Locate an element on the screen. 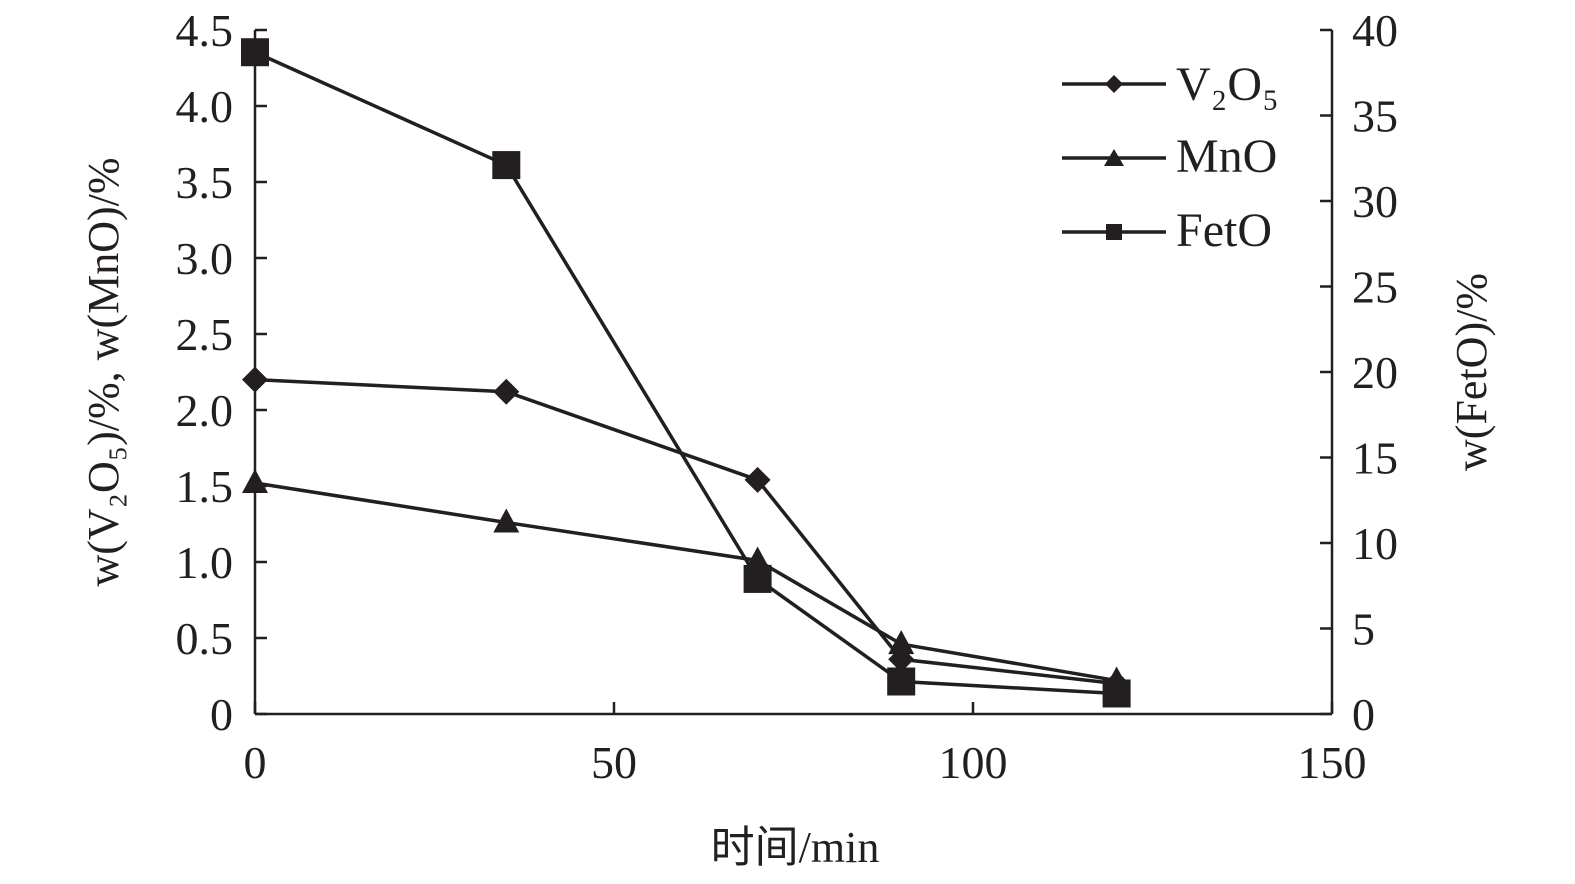  legend-label-feto: FetO is located at coordinates (1224, 230).